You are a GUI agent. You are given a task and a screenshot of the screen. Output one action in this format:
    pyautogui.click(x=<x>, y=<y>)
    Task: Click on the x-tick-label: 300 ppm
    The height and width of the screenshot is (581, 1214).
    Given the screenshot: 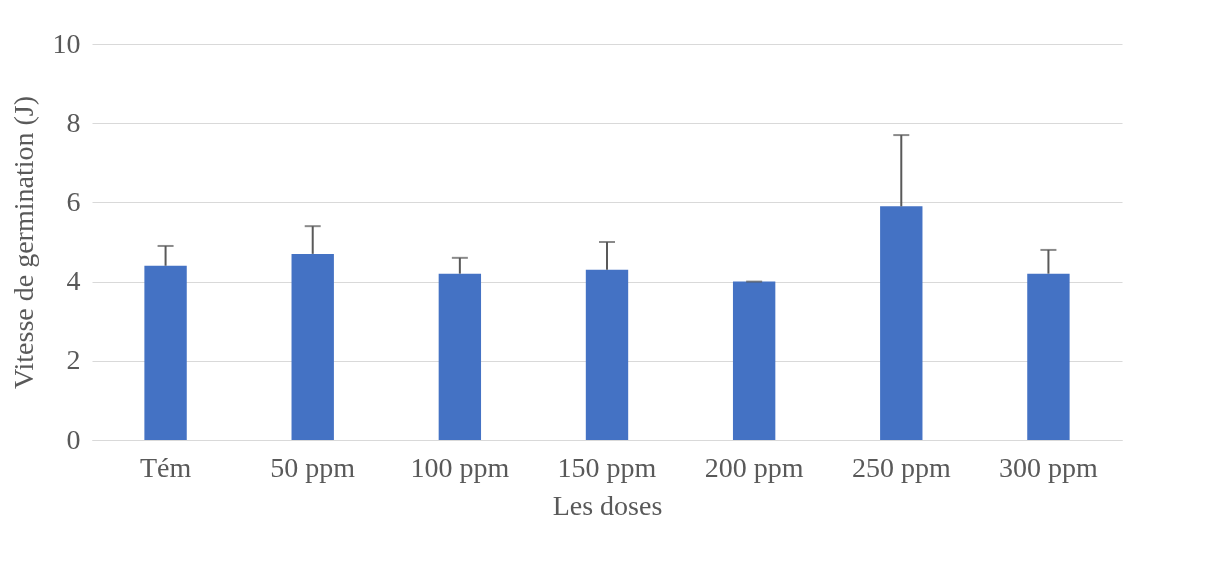 What is the action you would take?
    pyautogui.click(x=1049, y=467)
    